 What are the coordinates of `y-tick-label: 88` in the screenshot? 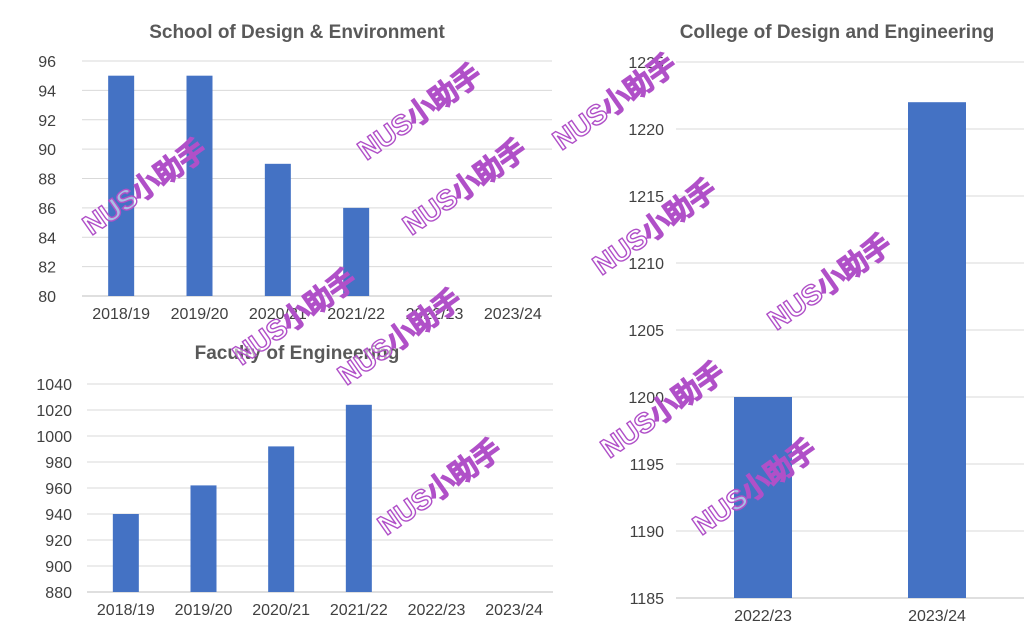 It's located at (47, 180).